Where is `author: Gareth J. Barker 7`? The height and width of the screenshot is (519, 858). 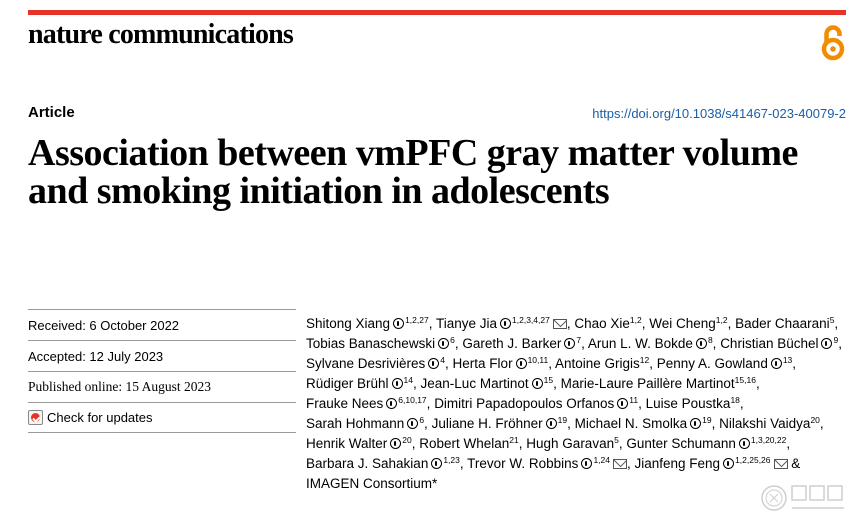 author: Gareth J. Barker 7 is located at coordinates (521, 343).